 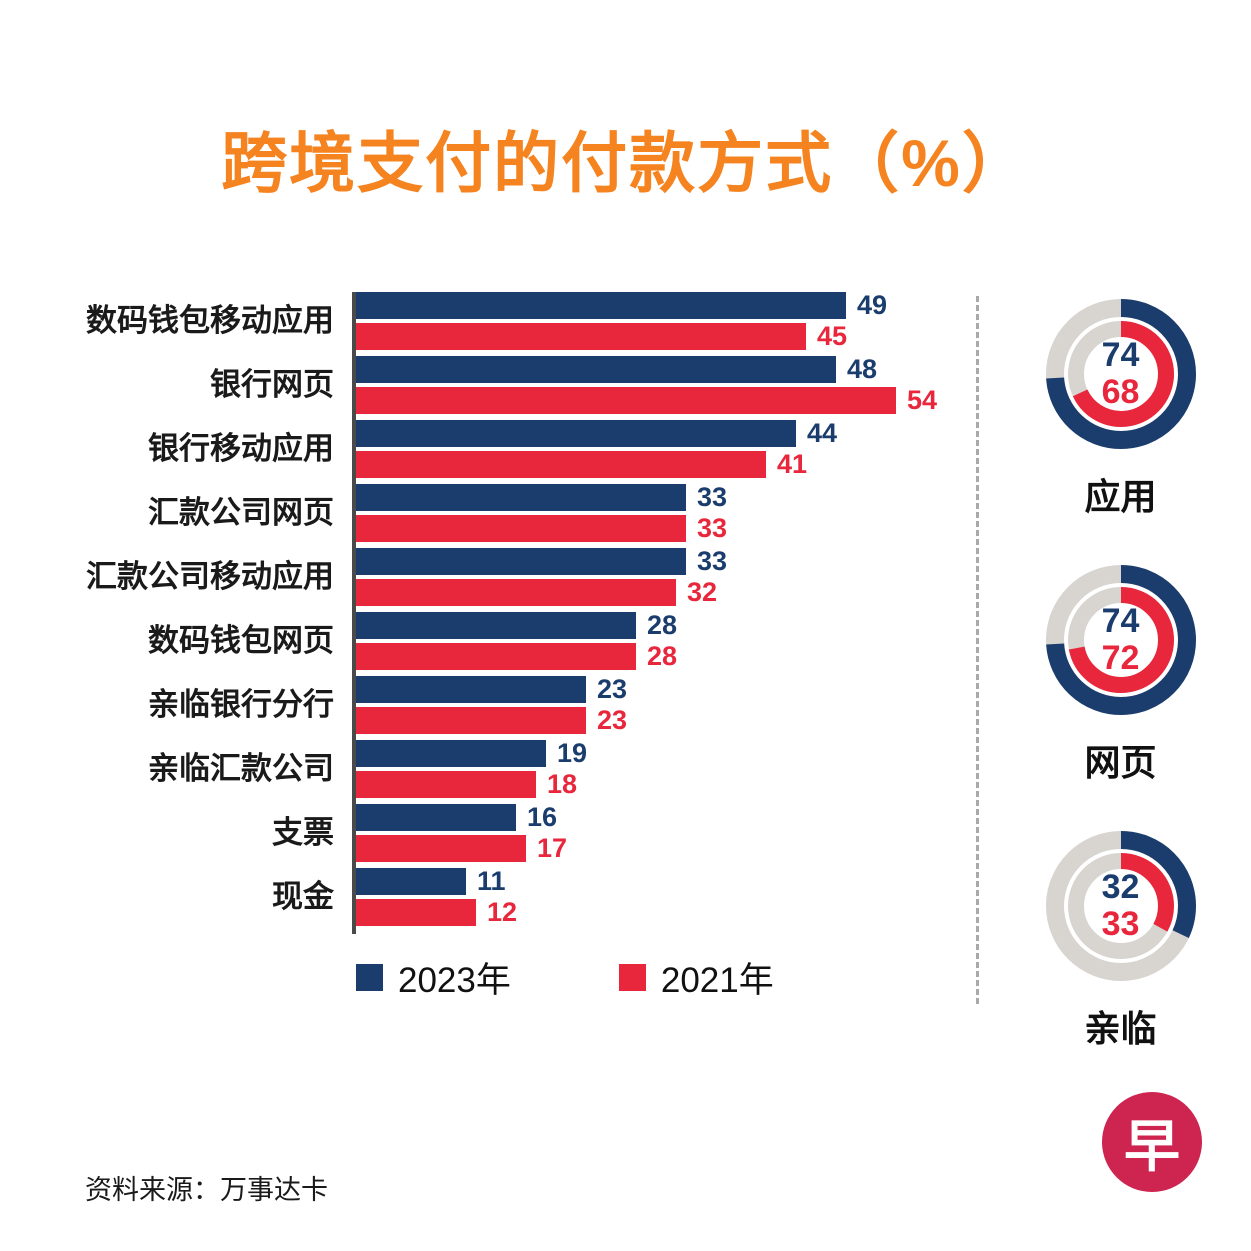 I want to click on bar-line: 41, so click(x=596, y=464).